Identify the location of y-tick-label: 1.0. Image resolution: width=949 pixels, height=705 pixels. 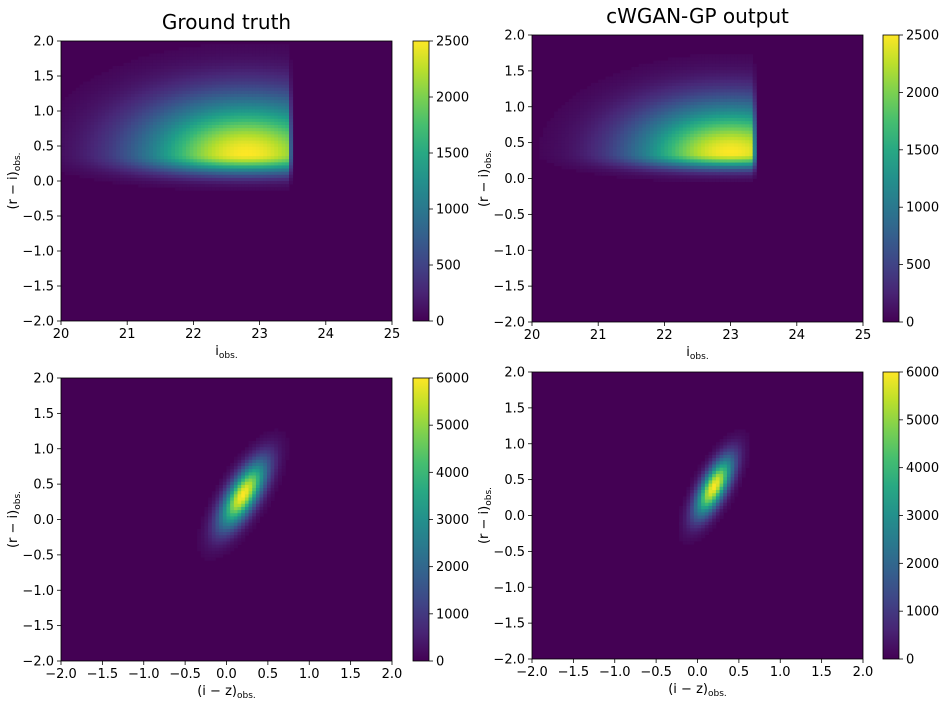
(43, 112).